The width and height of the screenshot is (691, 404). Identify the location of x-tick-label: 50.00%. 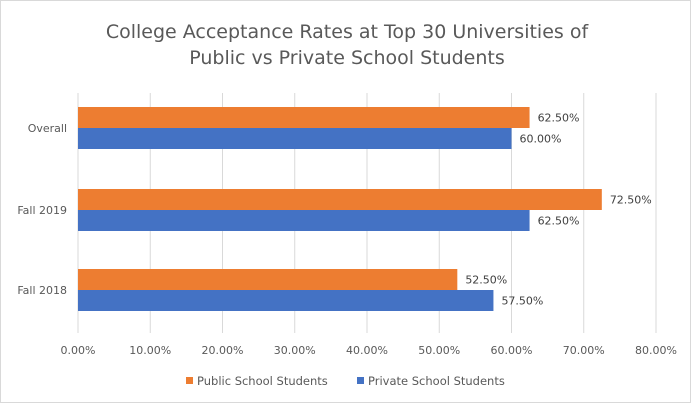
(439, 350).